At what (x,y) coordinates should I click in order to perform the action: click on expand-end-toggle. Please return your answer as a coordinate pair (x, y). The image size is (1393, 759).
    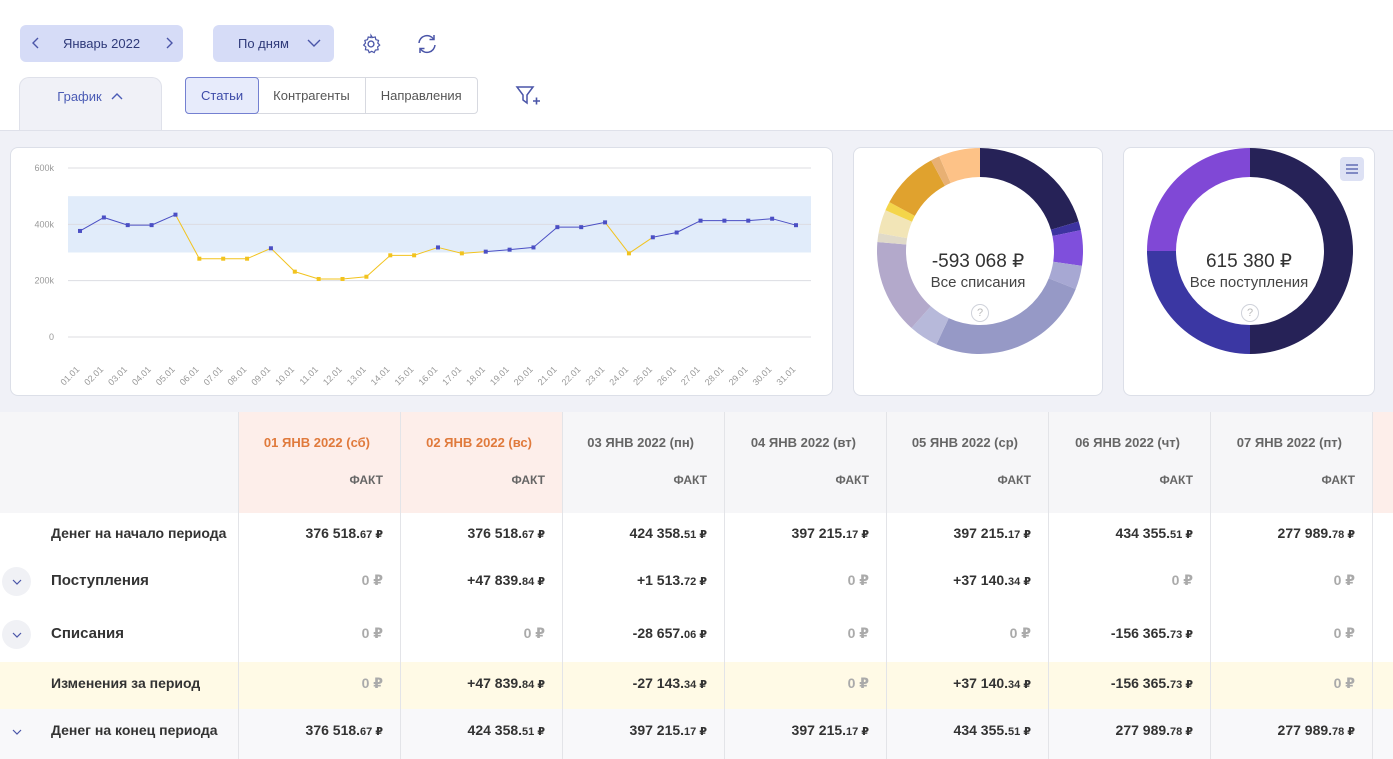
    Looking at the image, I should click on (16, 731).